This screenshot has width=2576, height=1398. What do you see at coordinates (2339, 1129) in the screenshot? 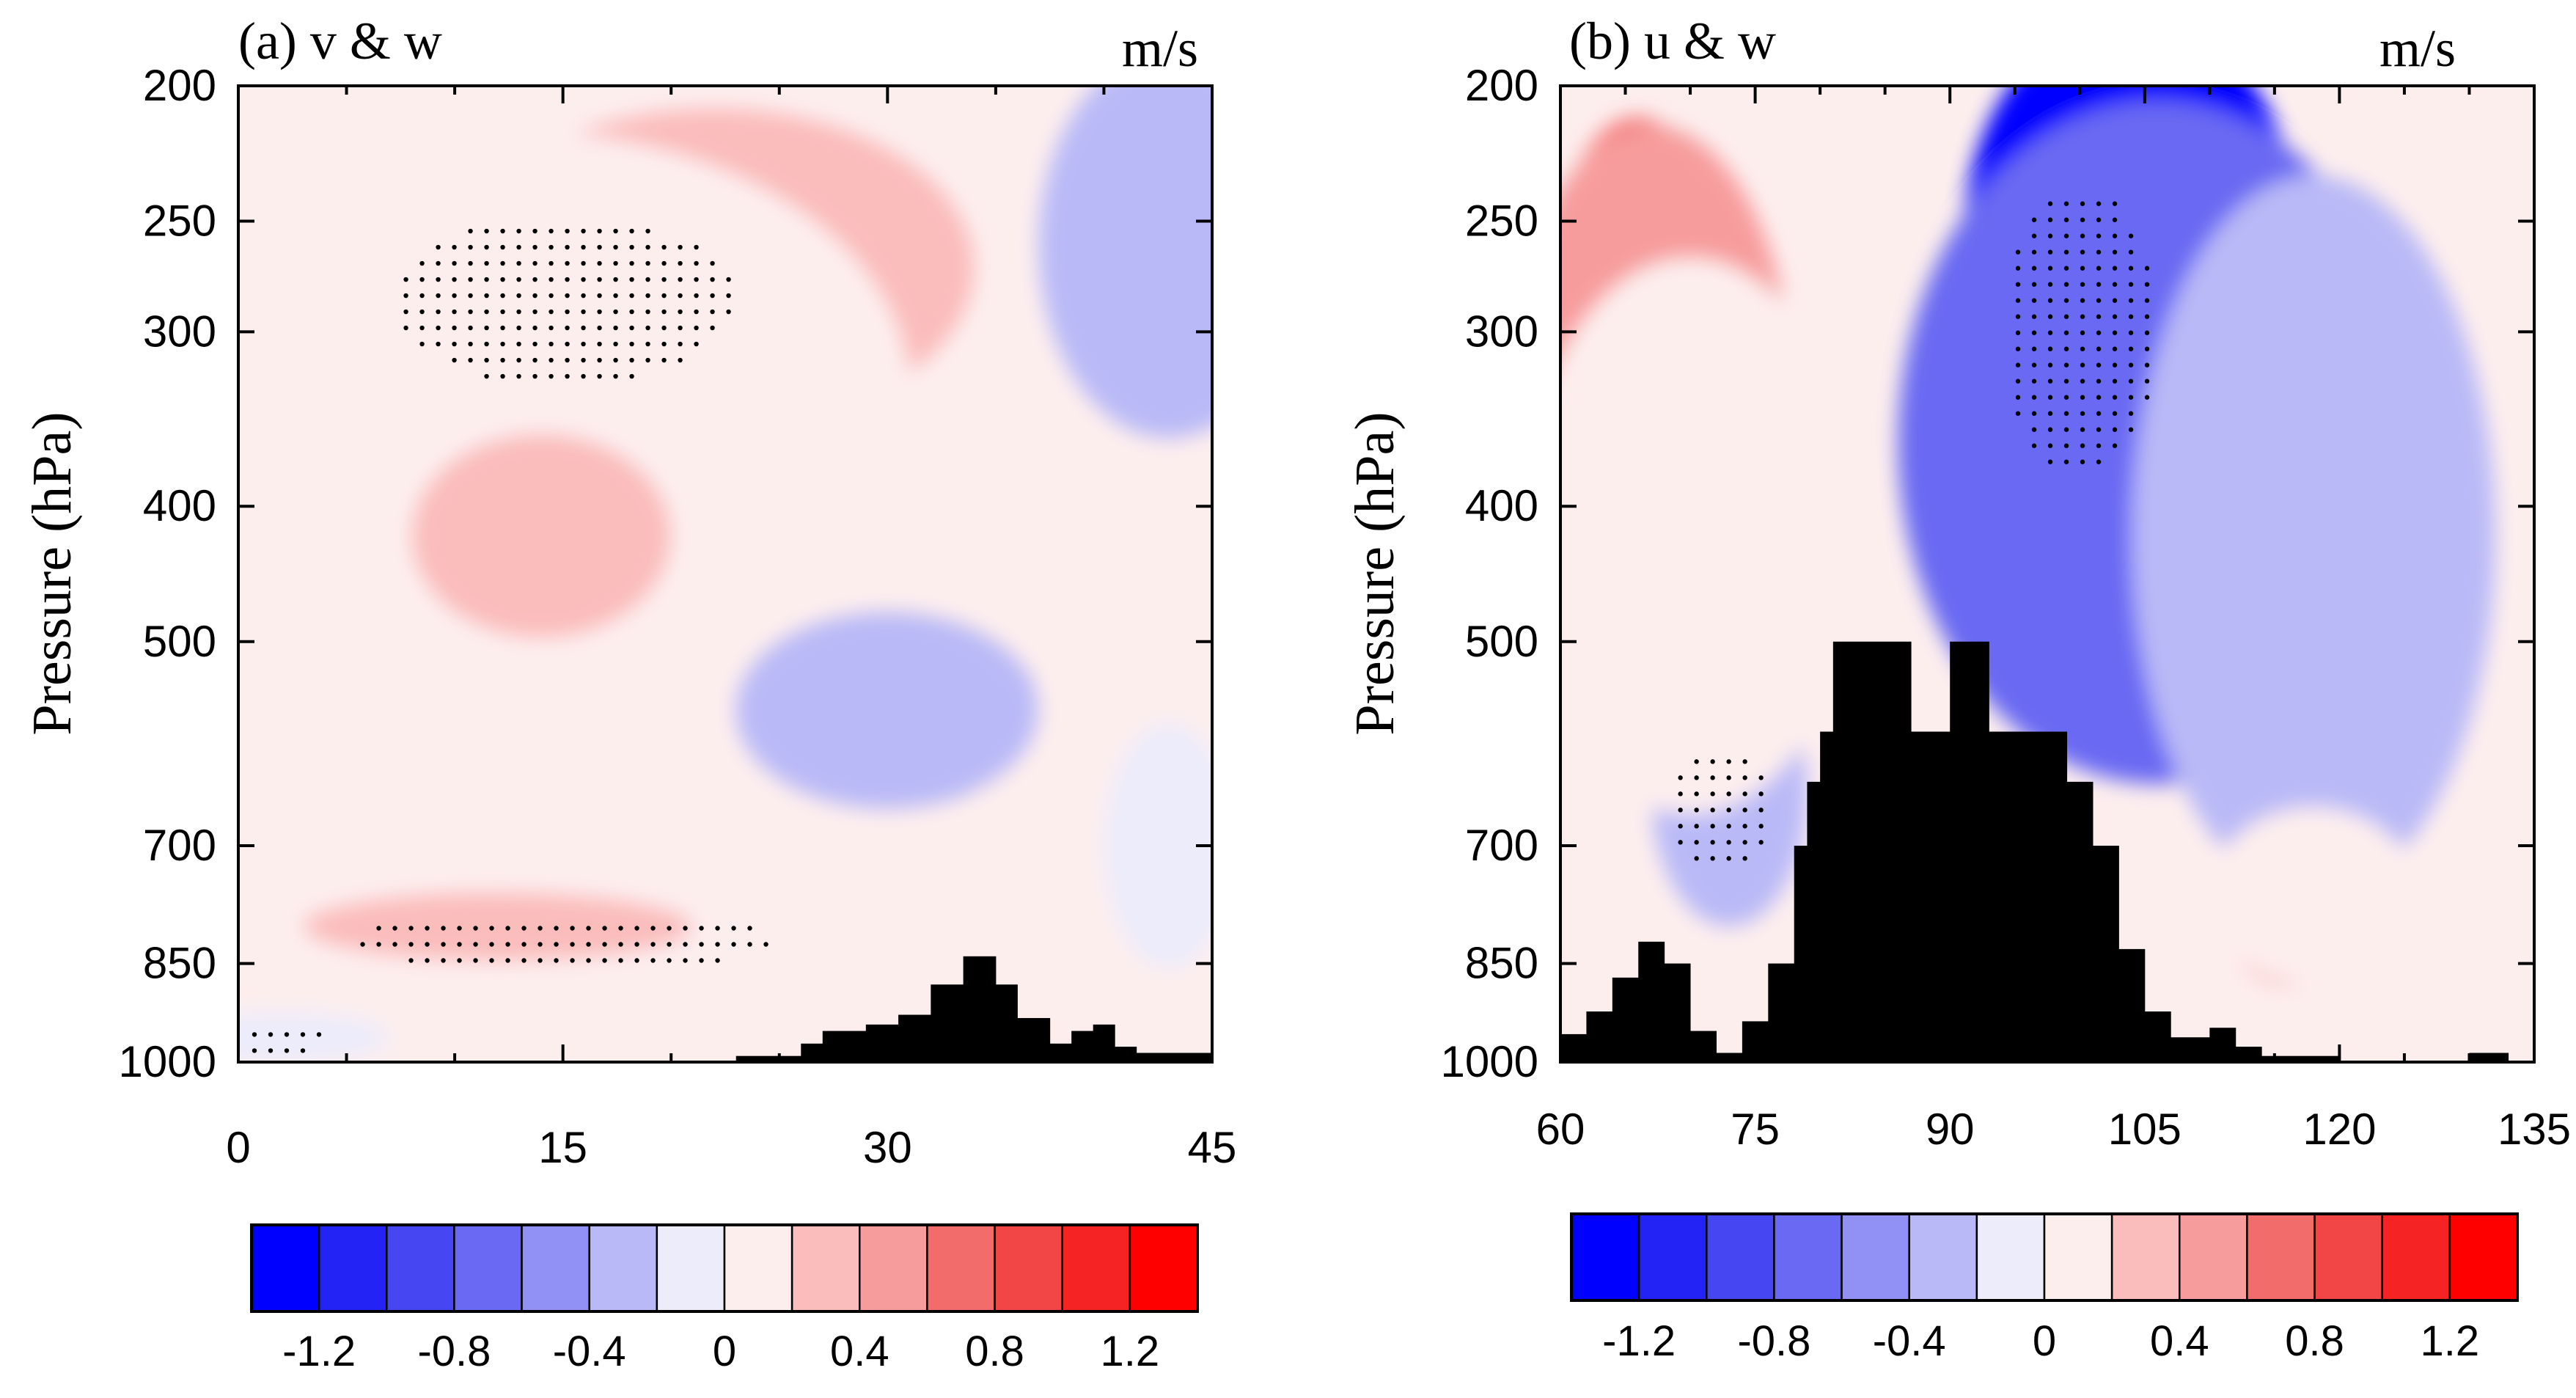
I see `x-tick-label: 120` at bounding box center [2339, 1129].